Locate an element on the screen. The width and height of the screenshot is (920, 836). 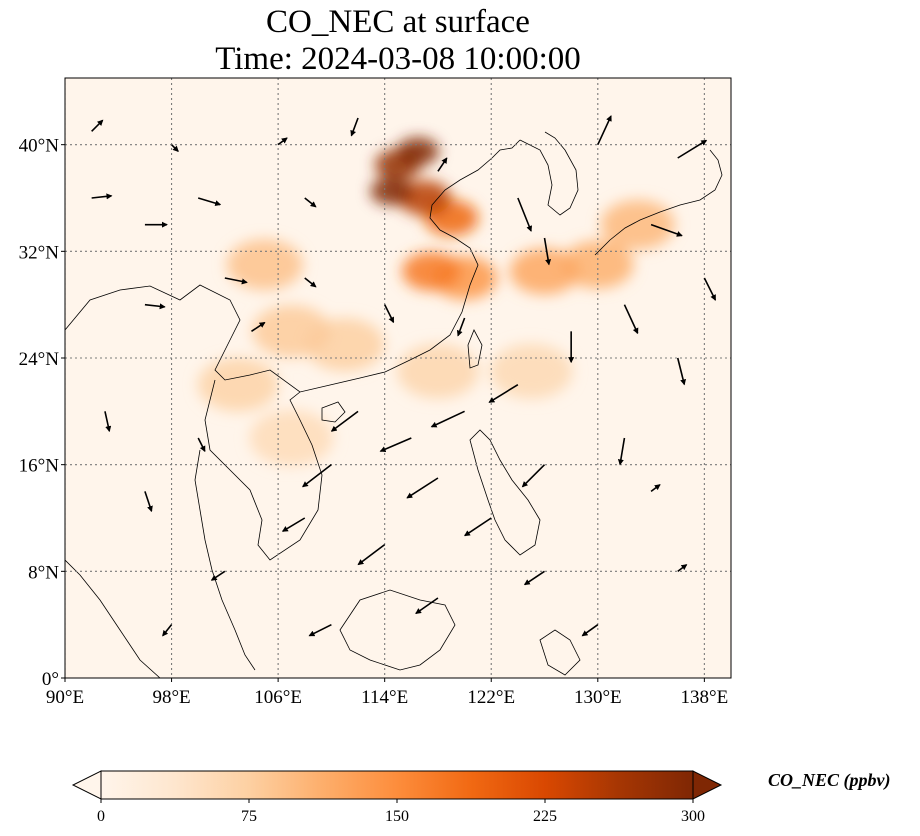
coastline-indochina is located at coordinates (263, 470).